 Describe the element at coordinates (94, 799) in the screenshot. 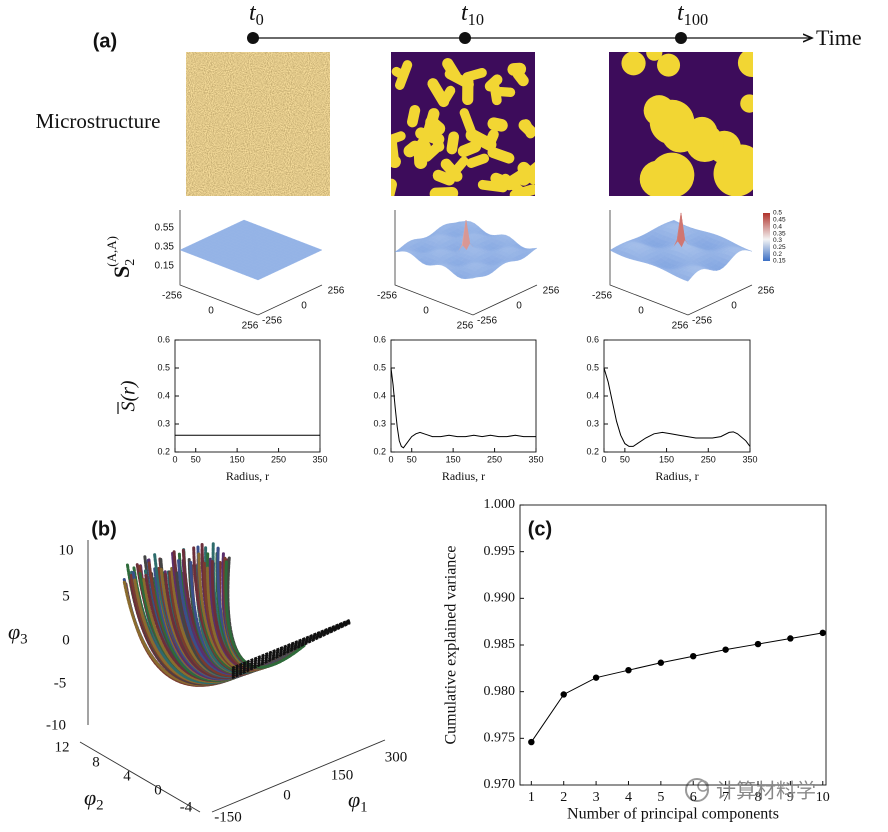

I see `axis-label: φ2` at that location.